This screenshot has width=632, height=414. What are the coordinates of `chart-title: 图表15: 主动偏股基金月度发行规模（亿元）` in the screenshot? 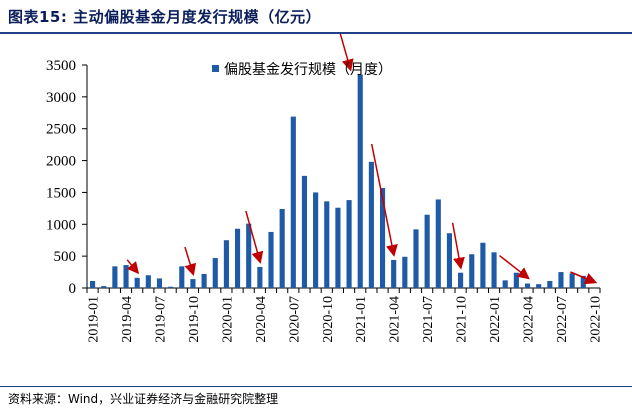 It's located at (165, 17).